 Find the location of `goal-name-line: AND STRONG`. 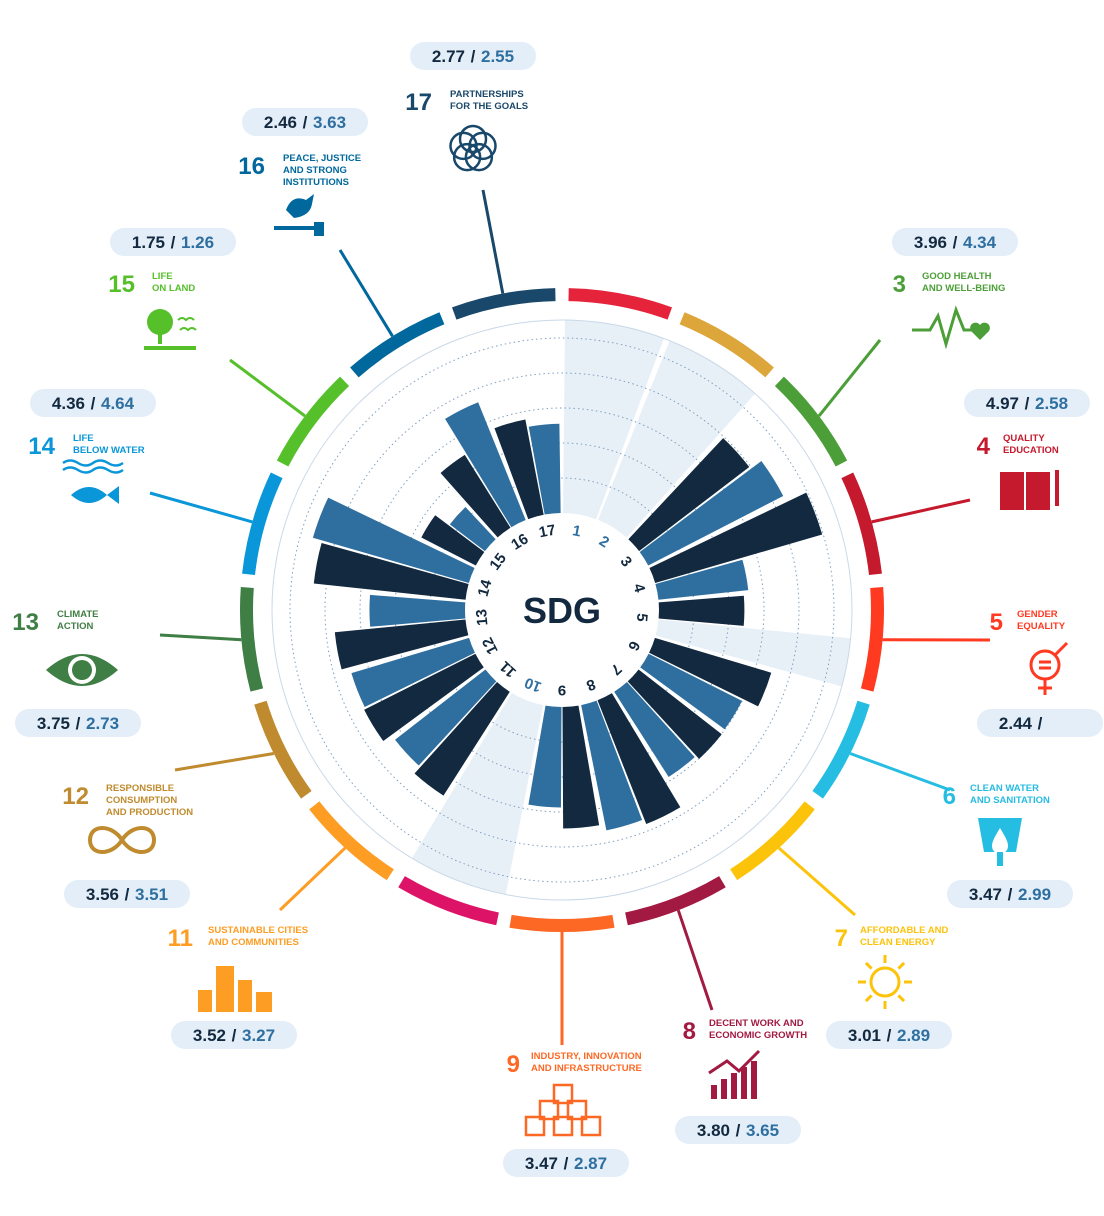

goal-name-line: AND STRONG is located at coordinates (315, 170).